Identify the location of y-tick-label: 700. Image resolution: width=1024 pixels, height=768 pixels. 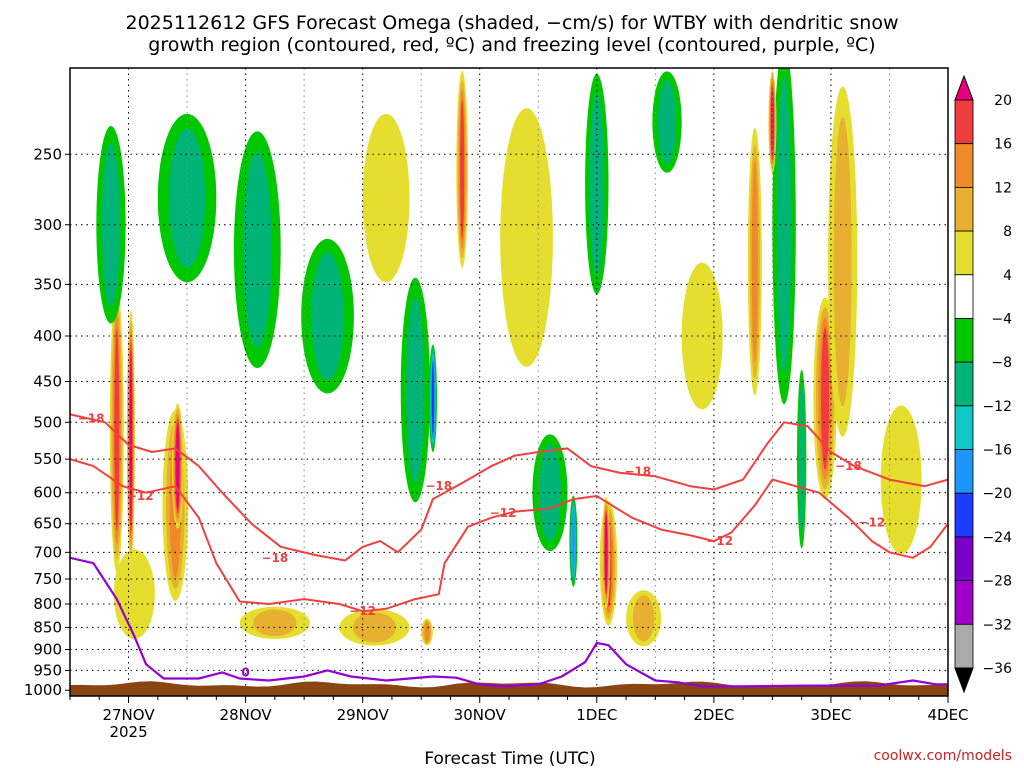
(47, 552).